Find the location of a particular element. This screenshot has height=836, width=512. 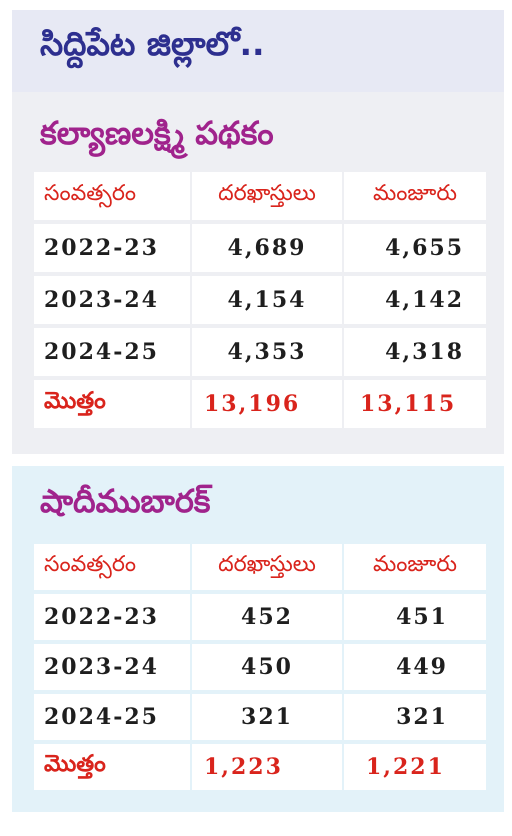

applications-cell: 4,689 is located at coordinates (267, 248).